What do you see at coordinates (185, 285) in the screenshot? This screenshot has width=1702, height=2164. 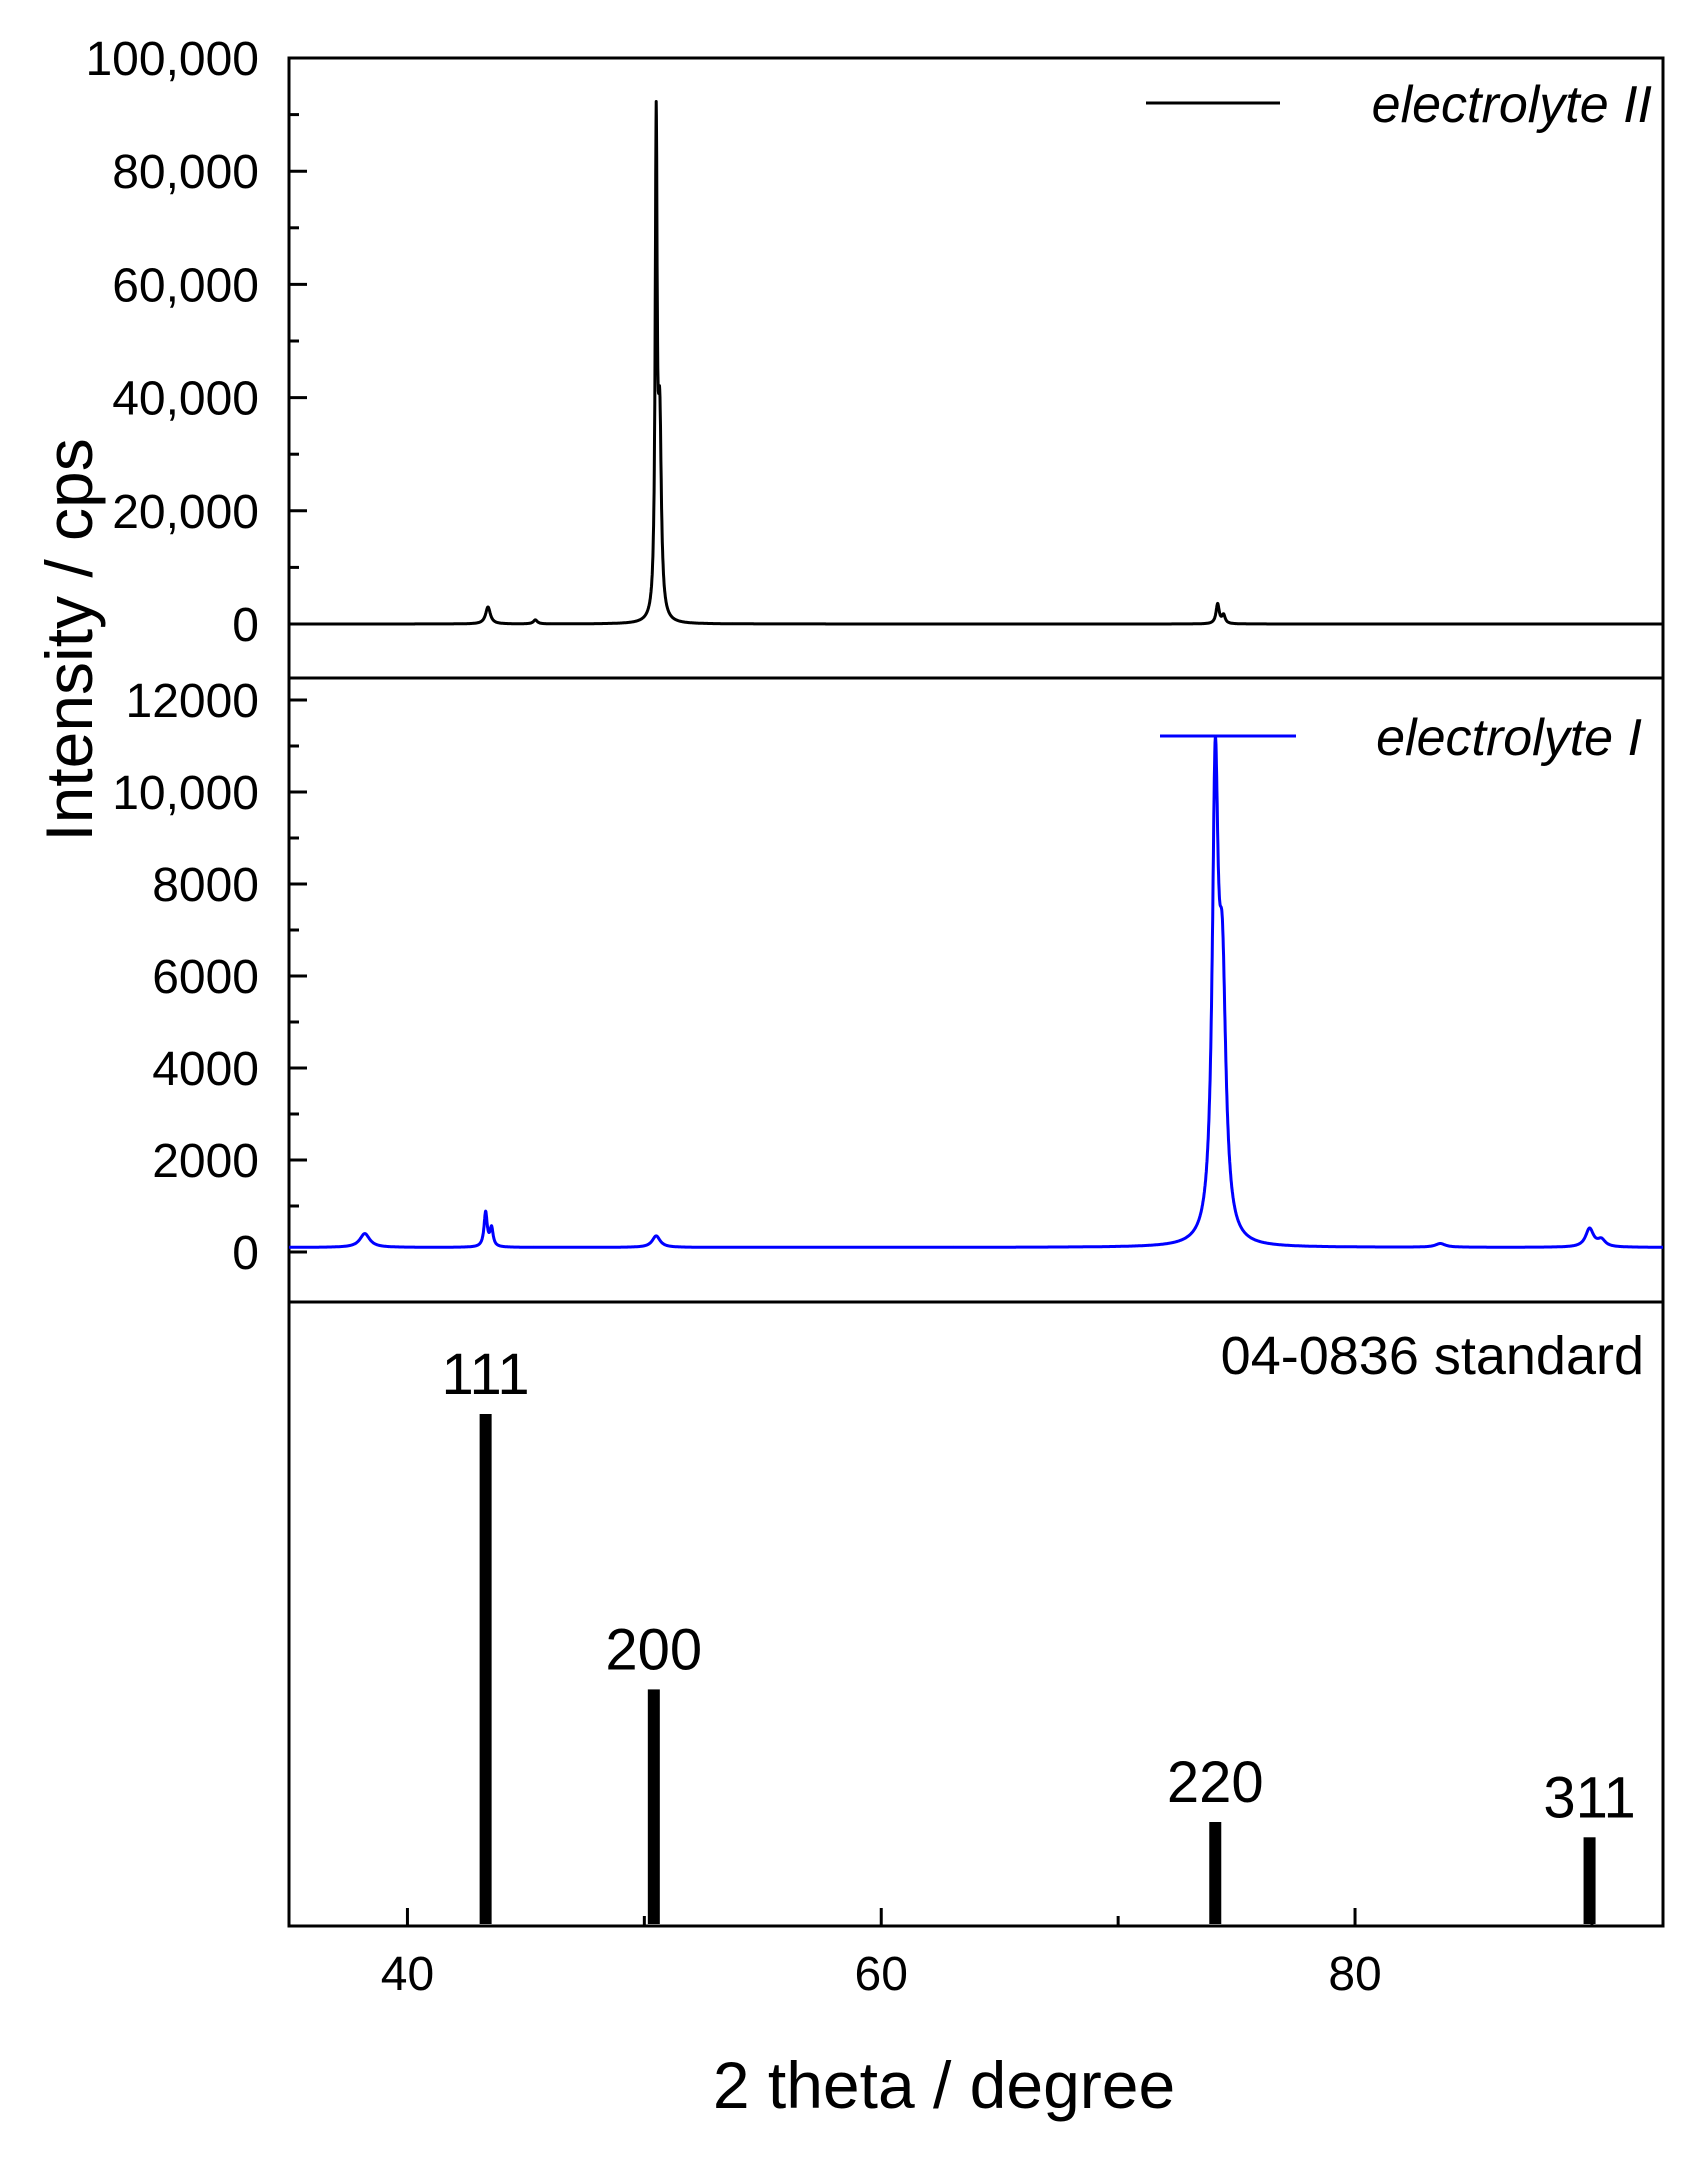 I see `y-tick-label-top: 60,000` at bounding box center [185, 285].